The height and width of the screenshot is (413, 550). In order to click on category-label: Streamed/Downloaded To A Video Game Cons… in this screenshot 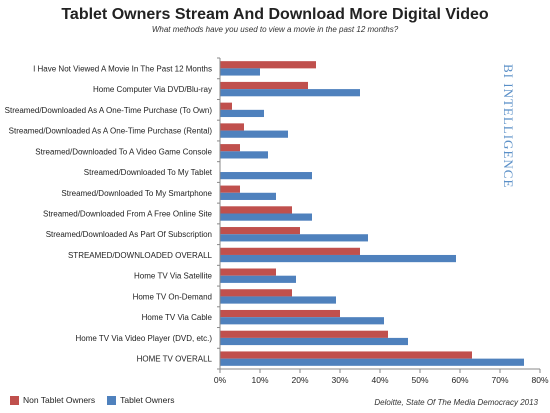, I will do `click(123, 151)`.